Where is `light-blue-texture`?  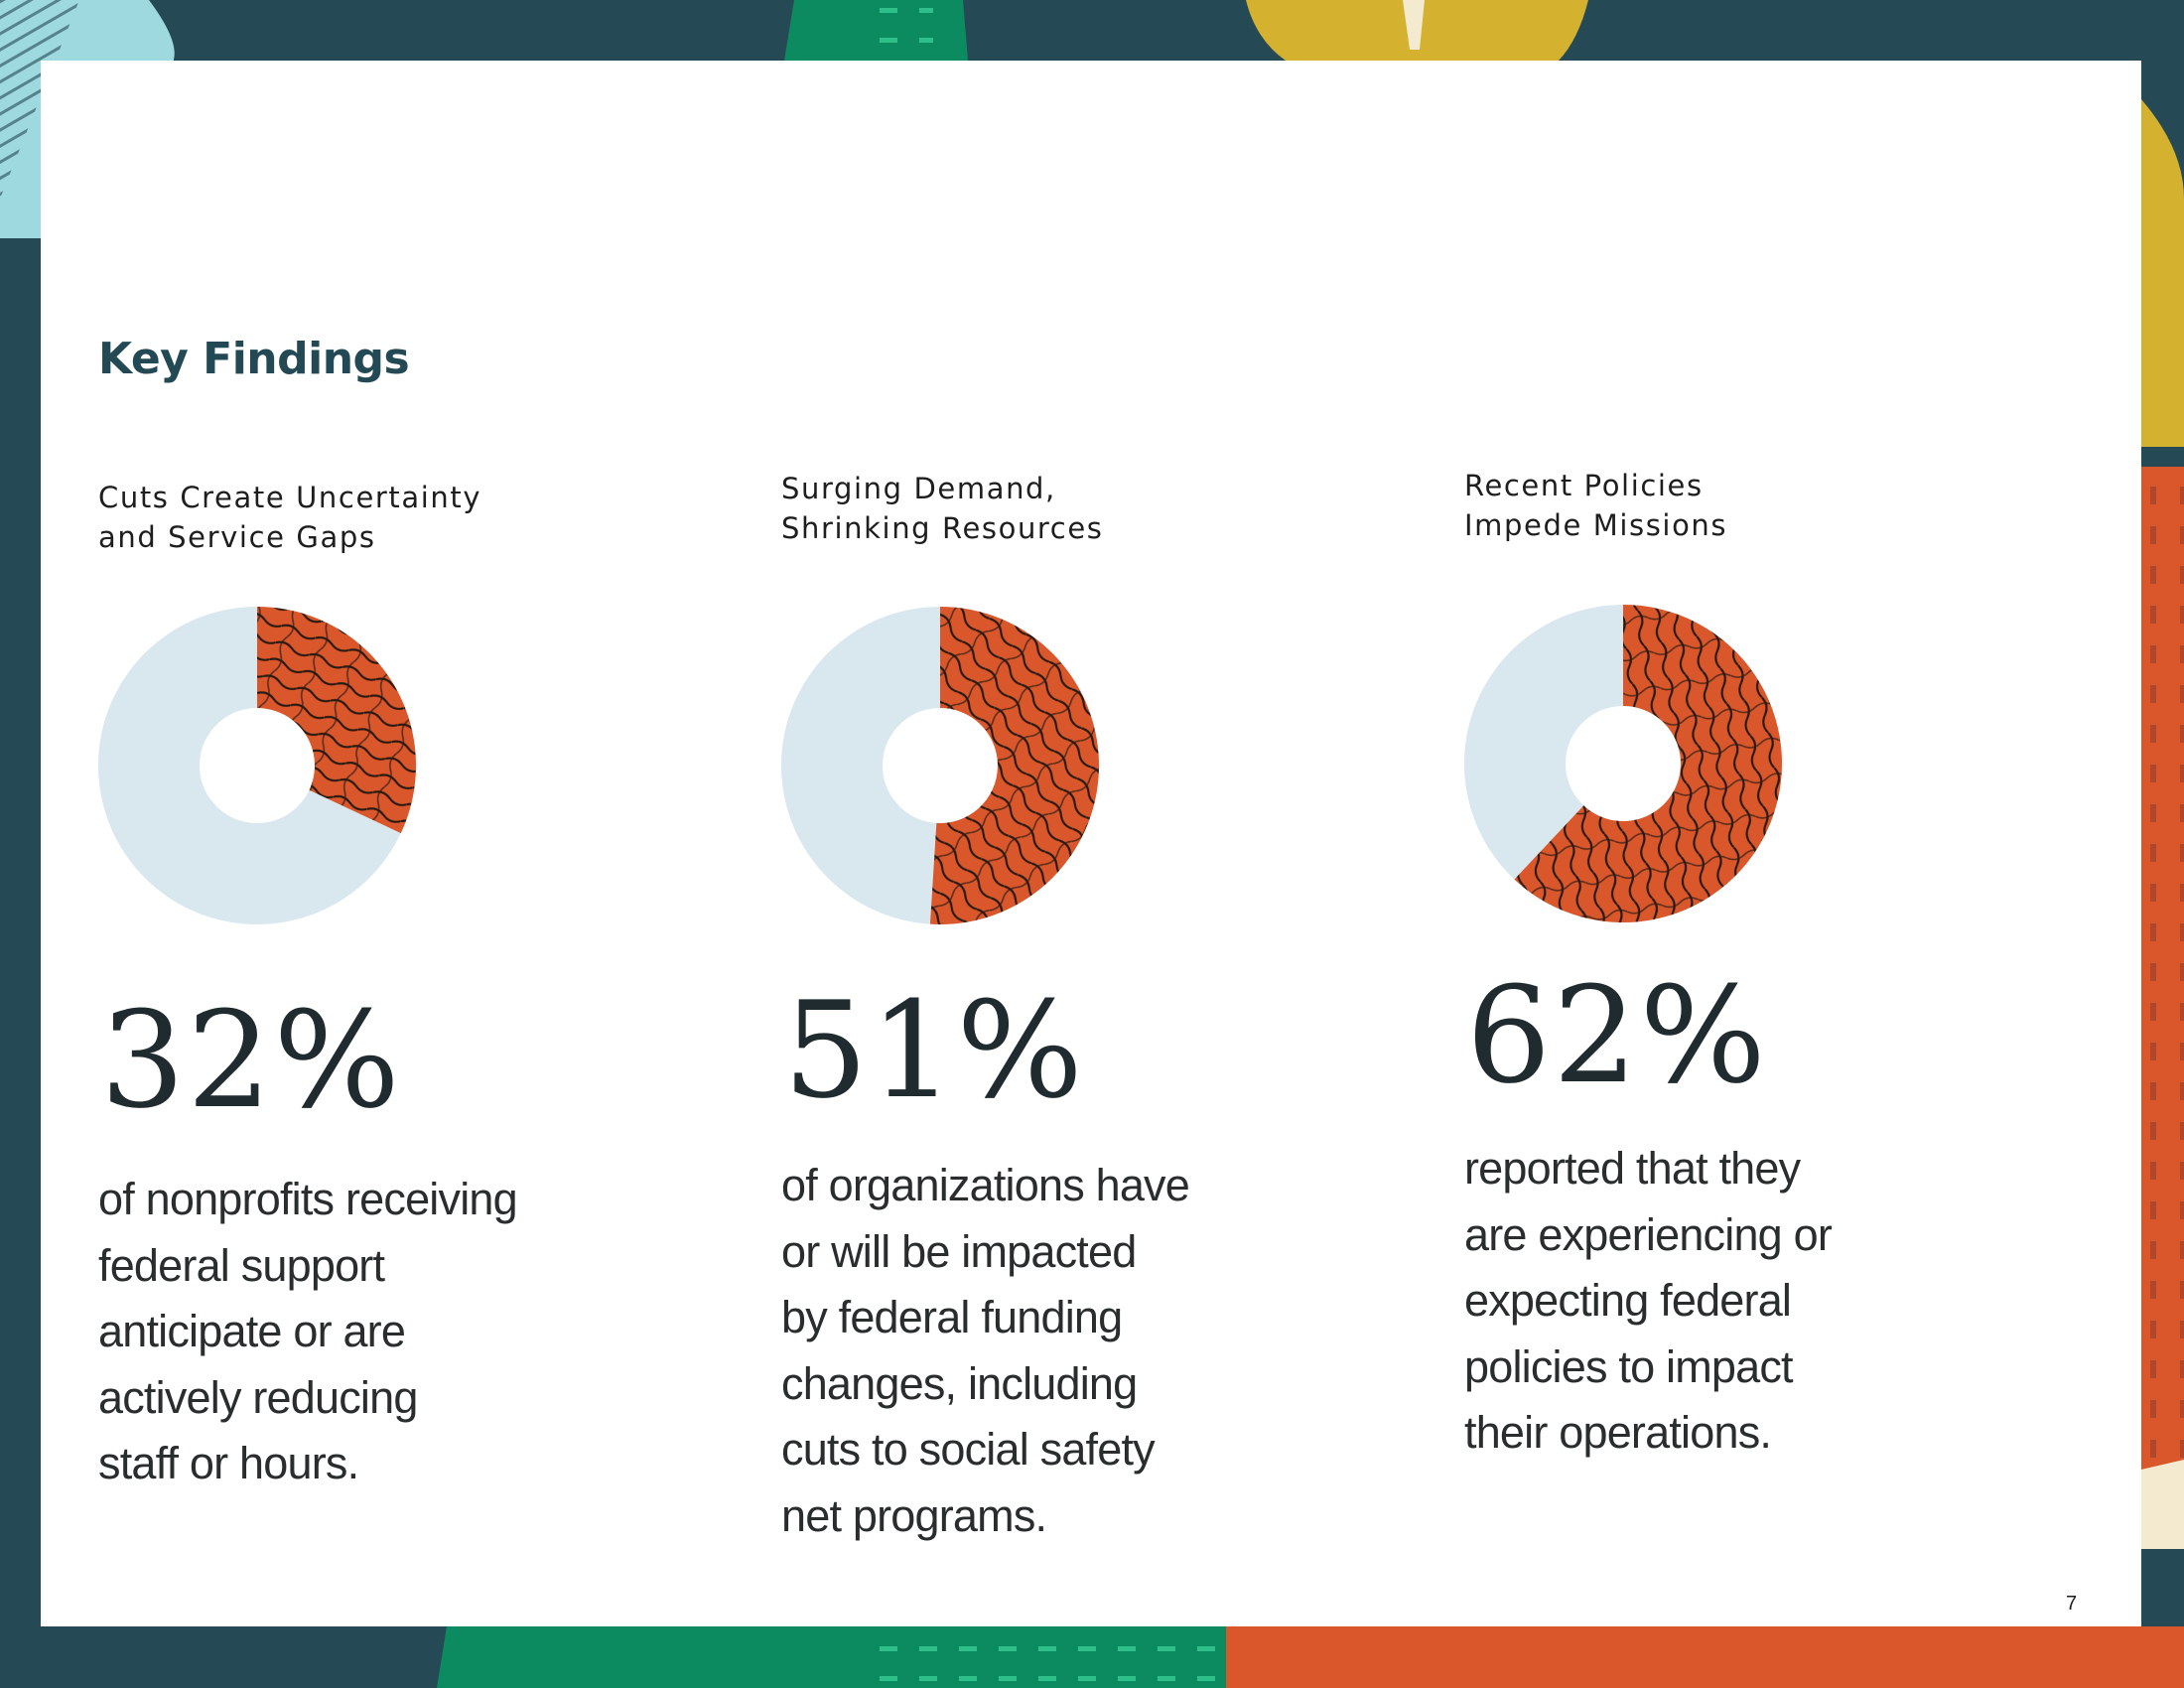 light-blue-texture is located at coordinates (39, 99).